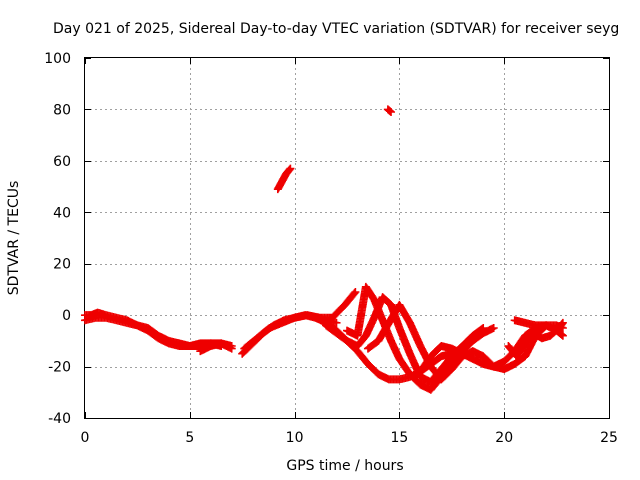 The height and width of the screenshot is (480, 640). What do you see at coordinates (344, 466) in the screenshot?
I see `x-axis-title: GPS time / hours` at bounding box center [344, 466].